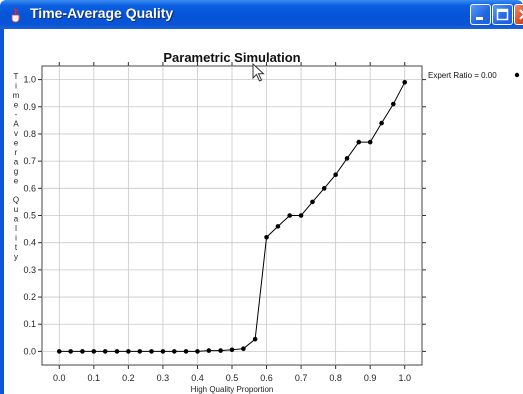 Image resolution: width=523 pixels, height=394 pixels. What do you see at coordinates (231, 57) in the screenshot?
I see `chart-title: Parametric Simulation` at bounding box center [231, 57].